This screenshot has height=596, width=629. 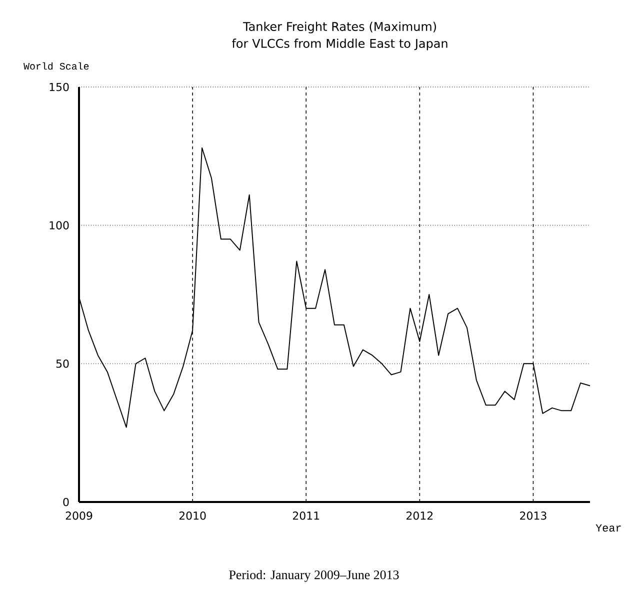 I want to click on x-tick-label: 2011, so click(x=306, y=516).